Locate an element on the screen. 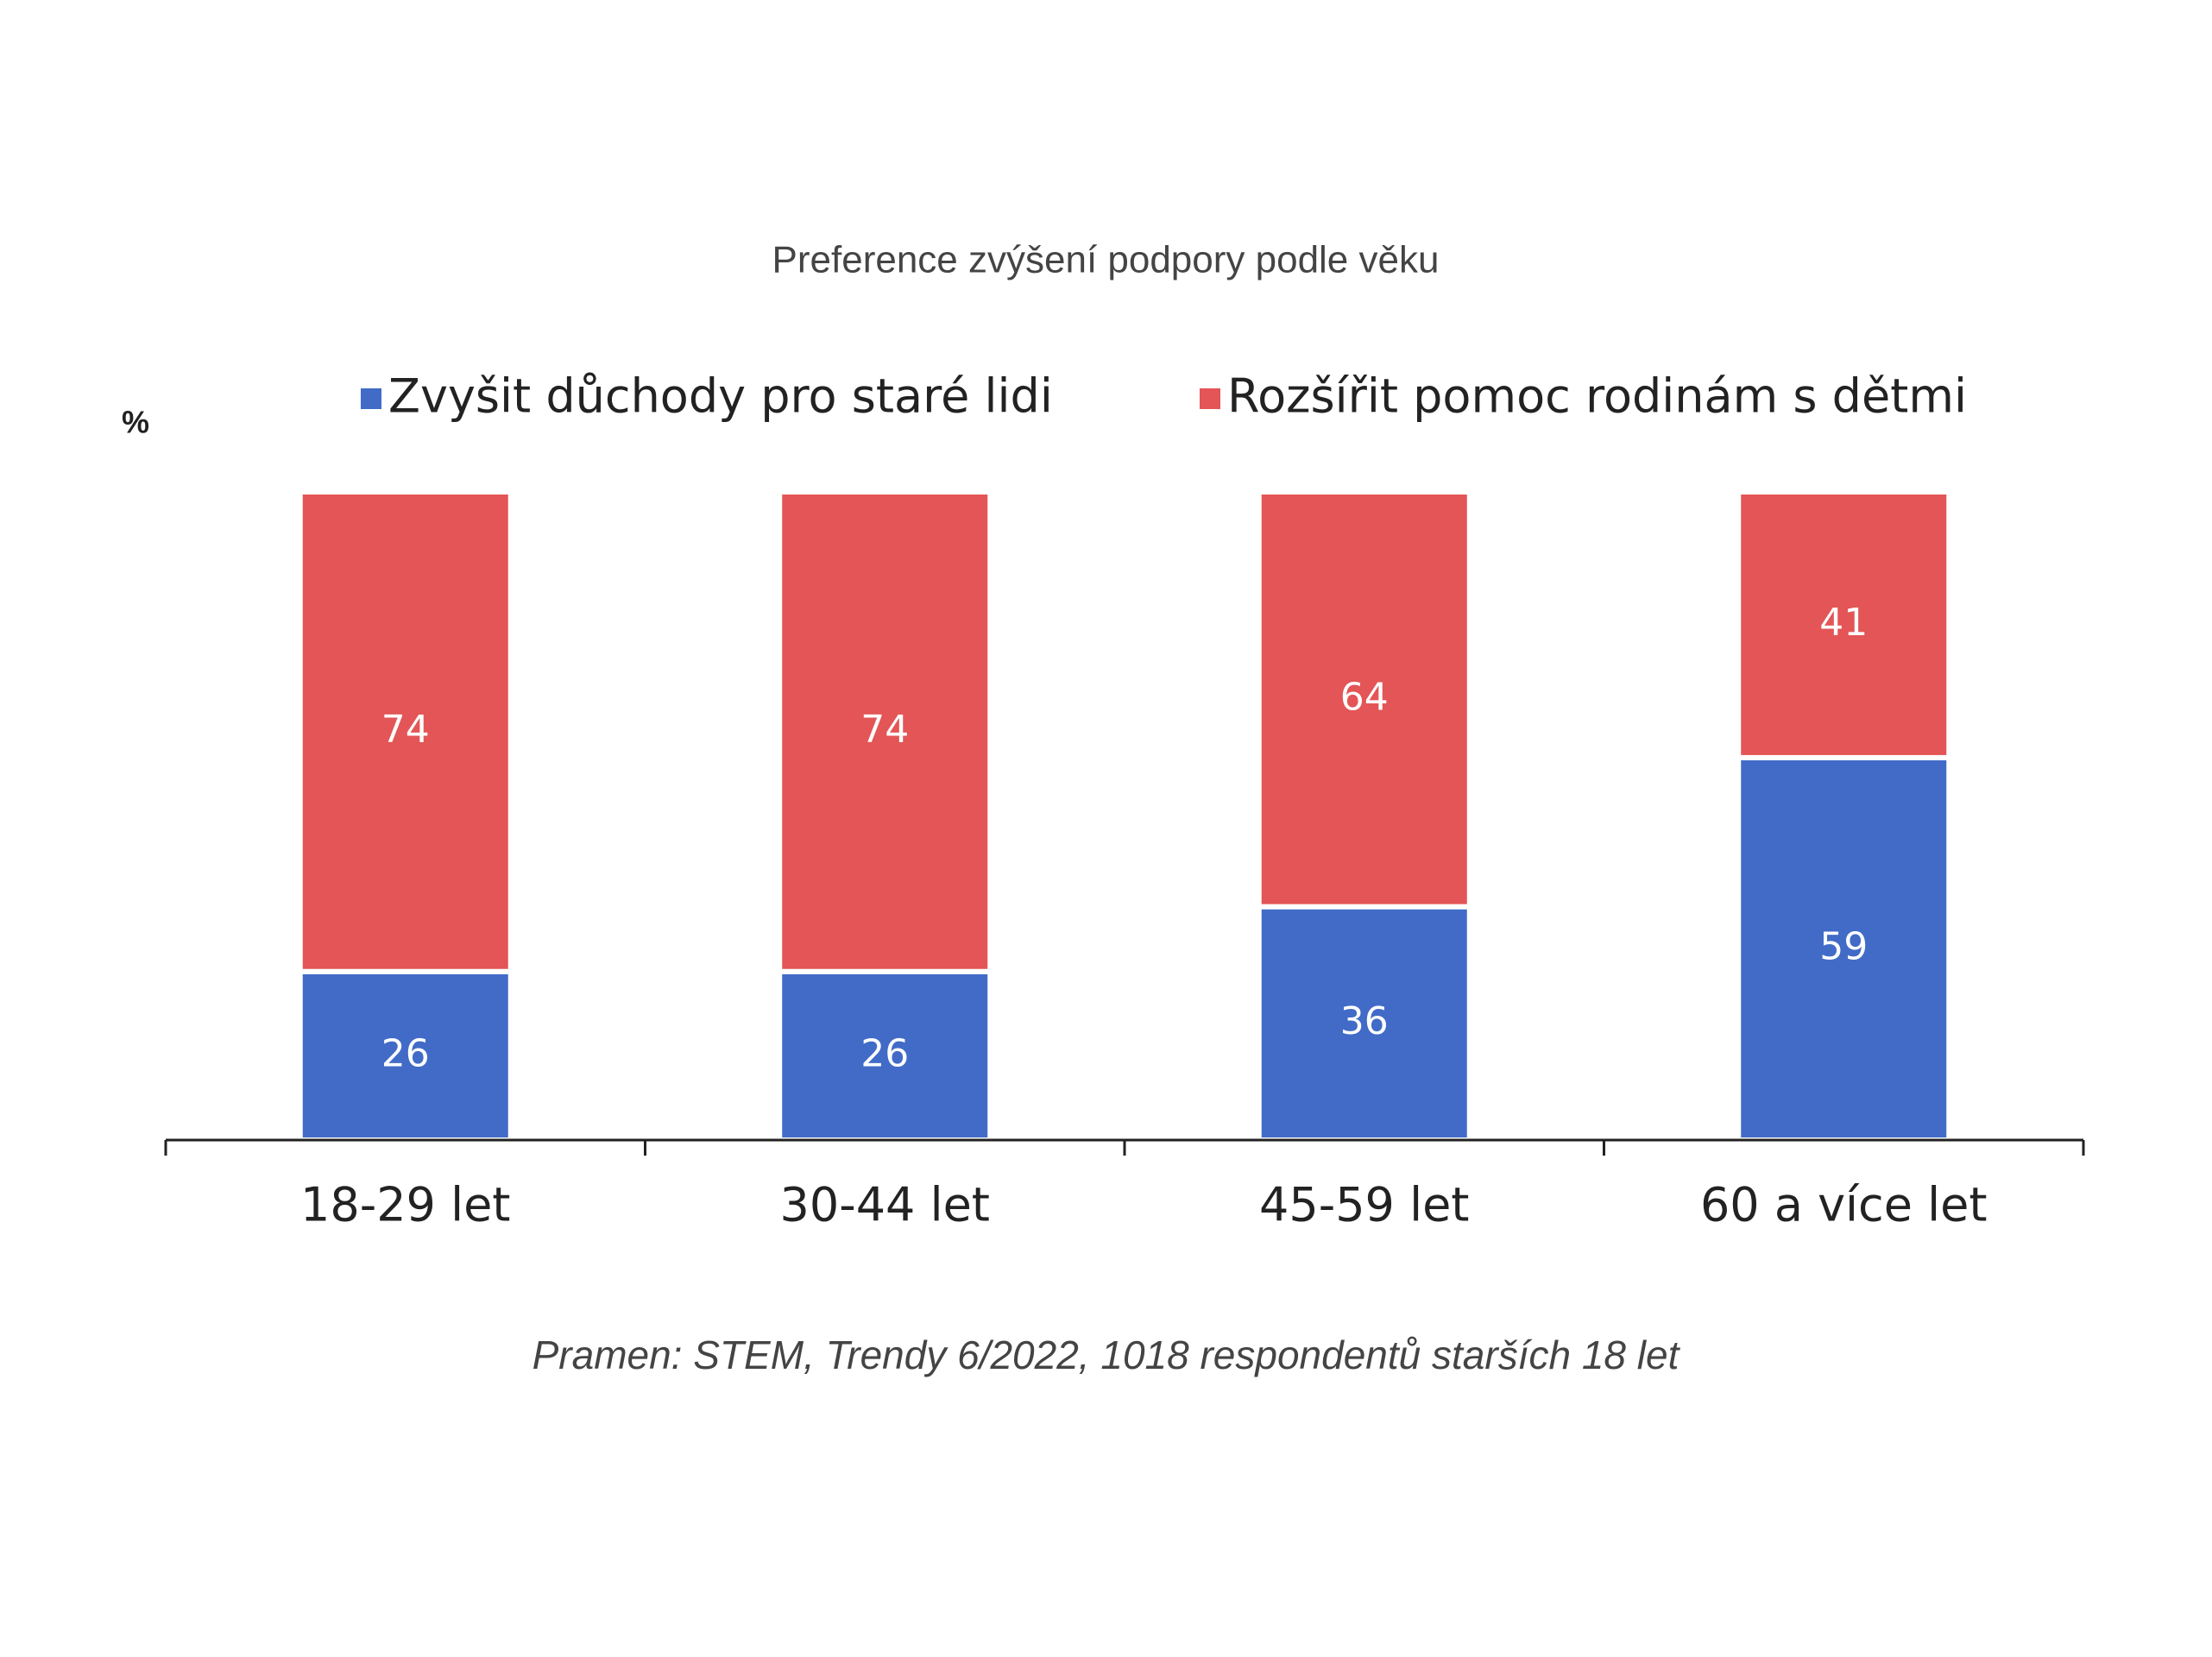  value-label: 41 is located at coordinates (1844, 623).